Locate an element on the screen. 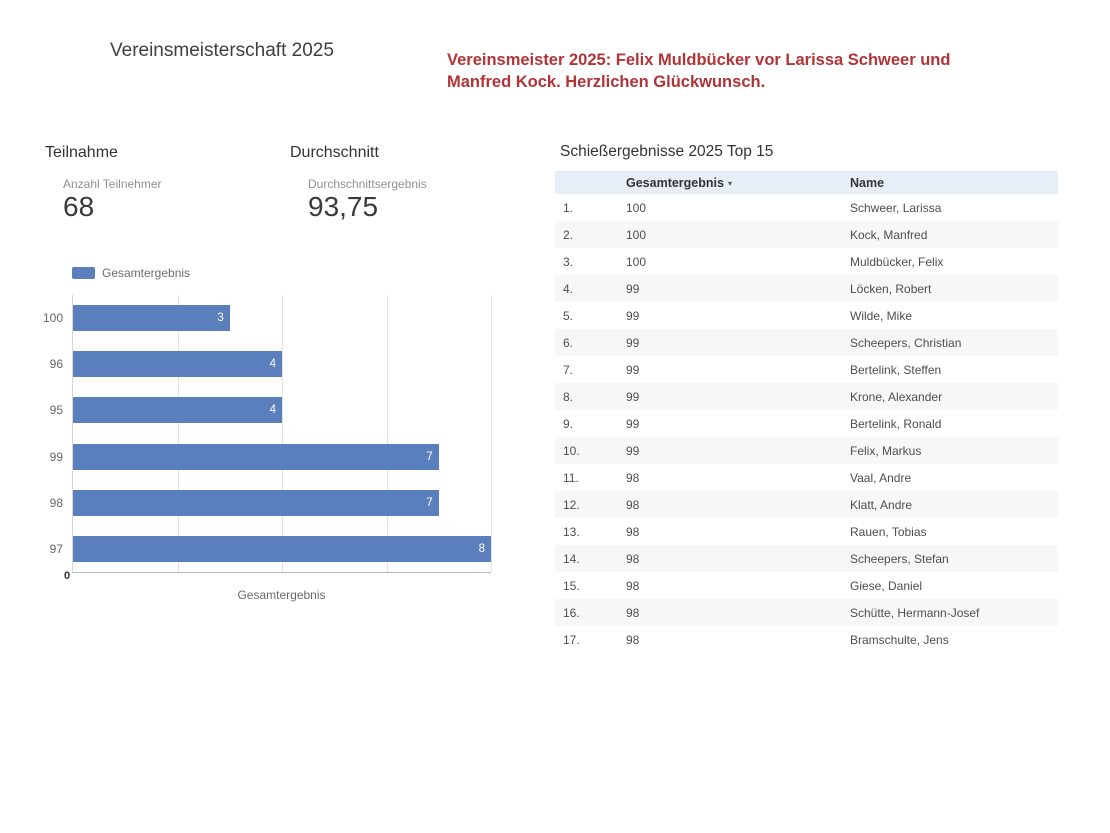 The width and height of the screenshot is (1110, 833). table-row: 7. 99 Bertelink, Steffen is located at coordinates (806, 369).